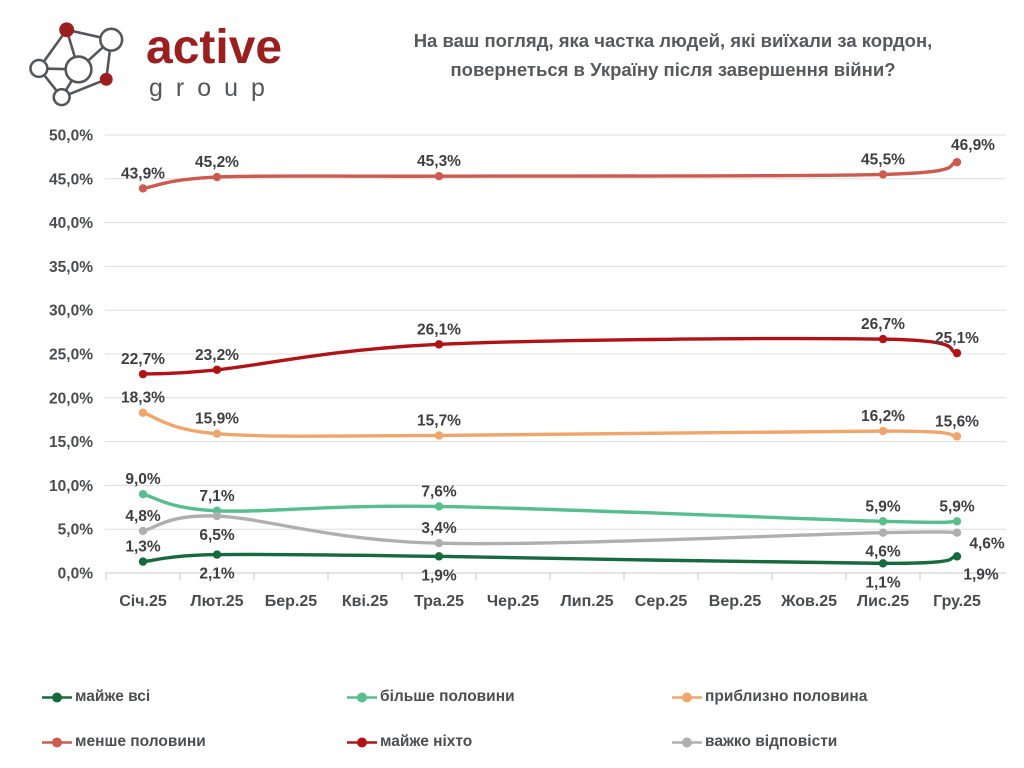  Describe the element at coordinates (735, 601) in the screenshot. I see `x-axis-tick-label: Вер.25` at that location.